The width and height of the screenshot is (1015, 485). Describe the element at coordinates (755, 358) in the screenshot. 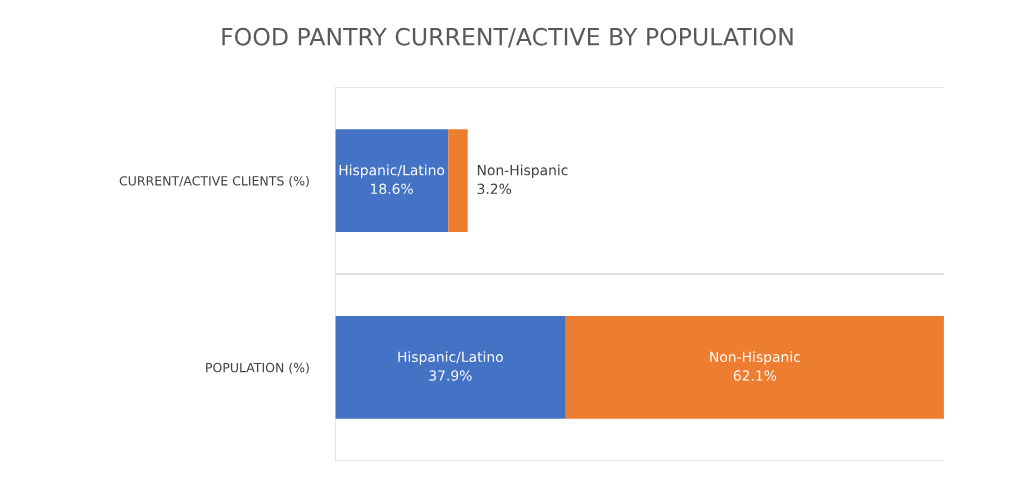

I see `text: Non-Hispanic` at that location.